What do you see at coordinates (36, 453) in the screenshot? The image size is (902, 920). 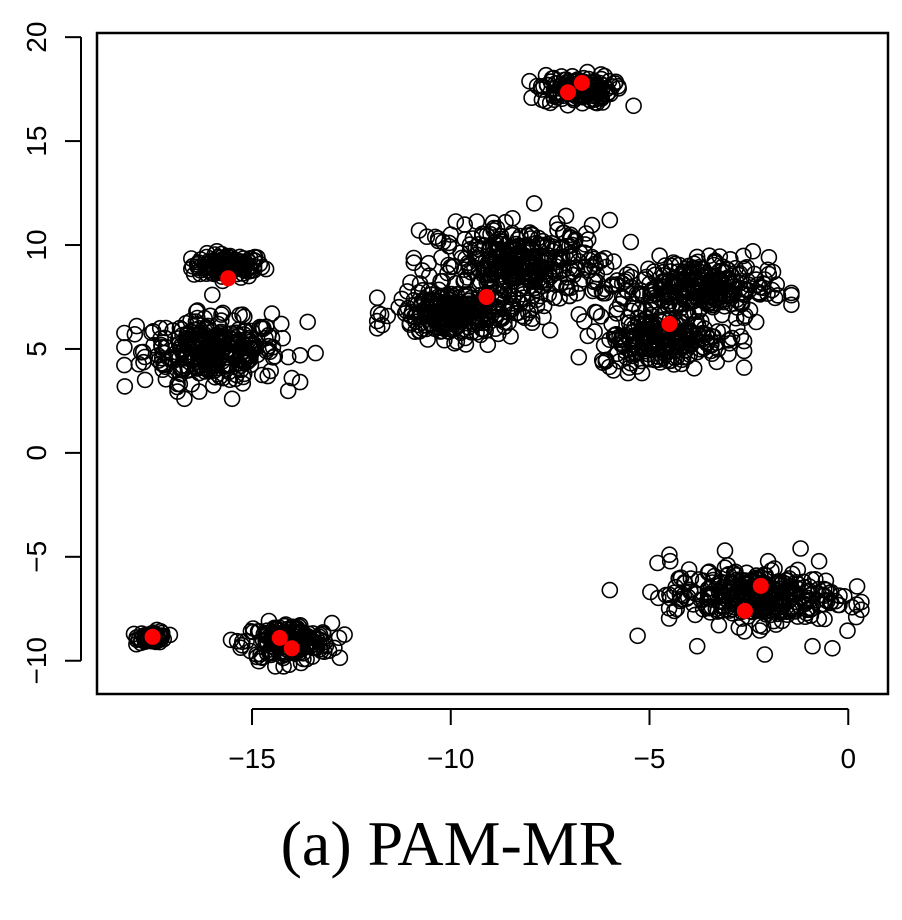 I see `y-tick-label: 0` at bounding box center [36, 453].